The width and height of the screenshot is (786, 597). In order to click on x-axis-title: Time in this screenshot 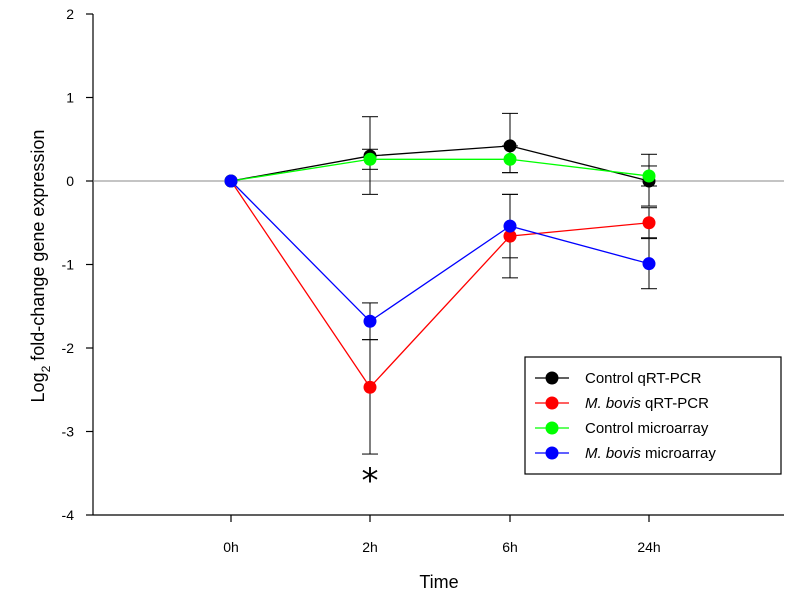, I will do `click(438, 582)`.